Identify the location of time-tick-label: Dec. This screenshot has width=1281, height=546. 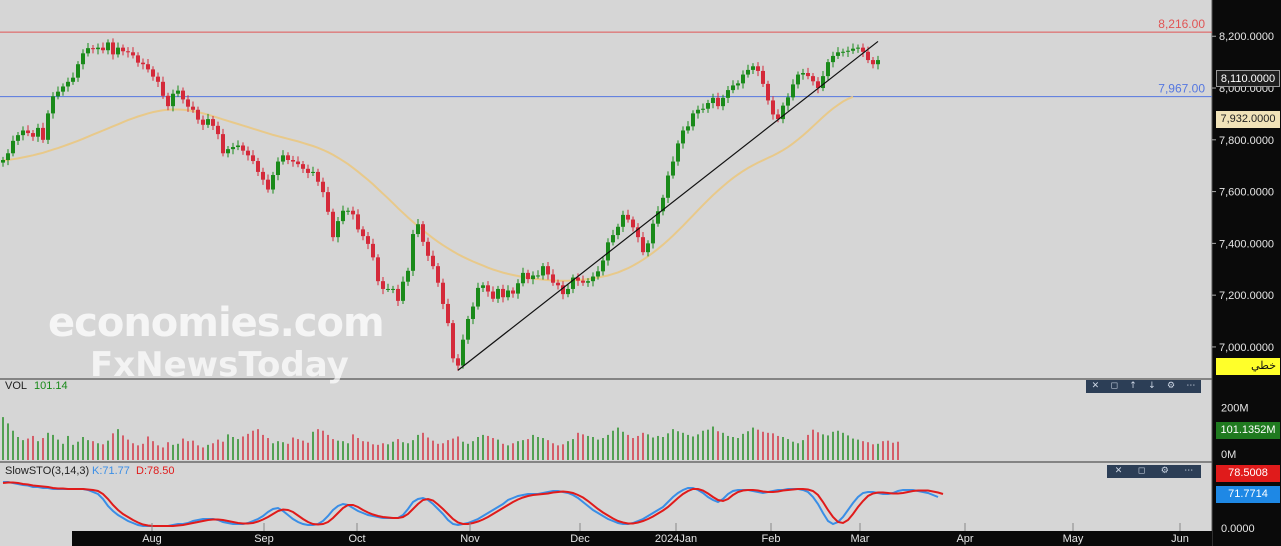
(580, 539).